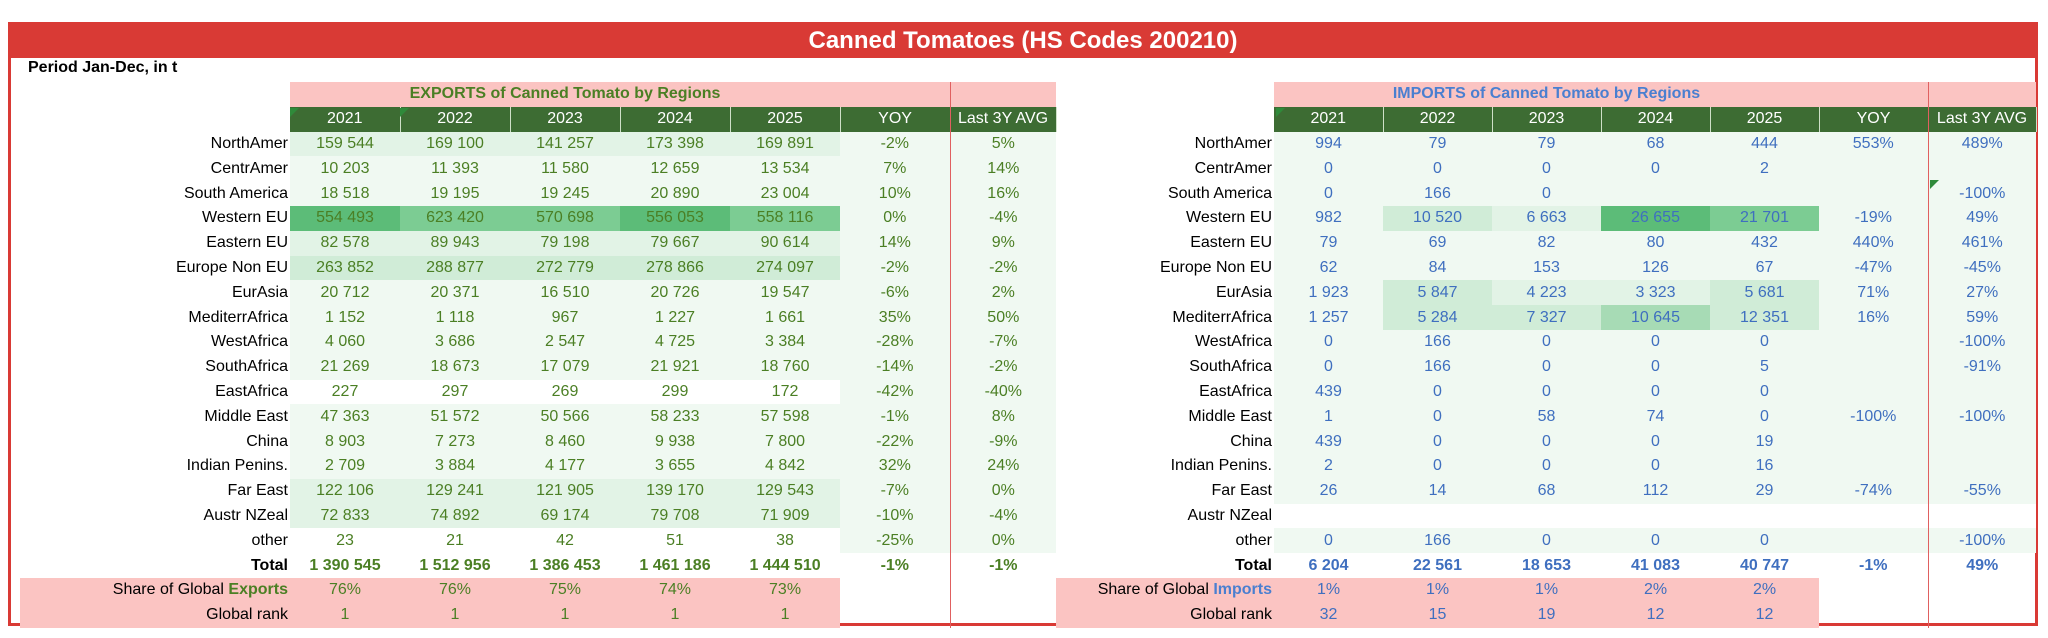 This screenshot has height=638, width=2048. Describe the element at coordinates (1874, 491) in the screenshot. I see `value-cell: -74%` at that location.